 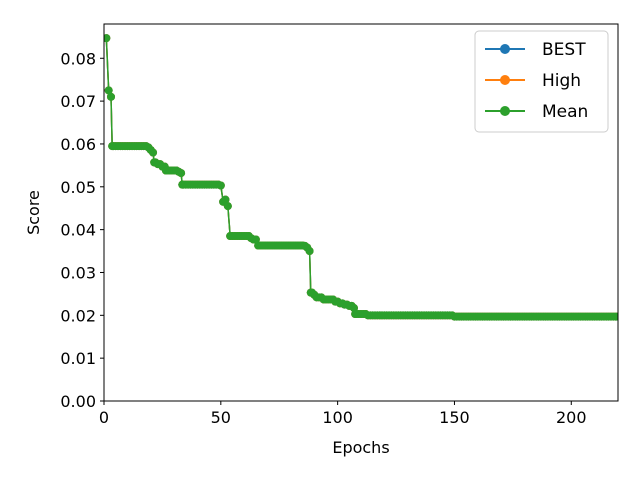 What do you see at coordinates (78, 58) in the screenshot?
I see `y-tick-label: 0.08` at bounding box center [78, 58].